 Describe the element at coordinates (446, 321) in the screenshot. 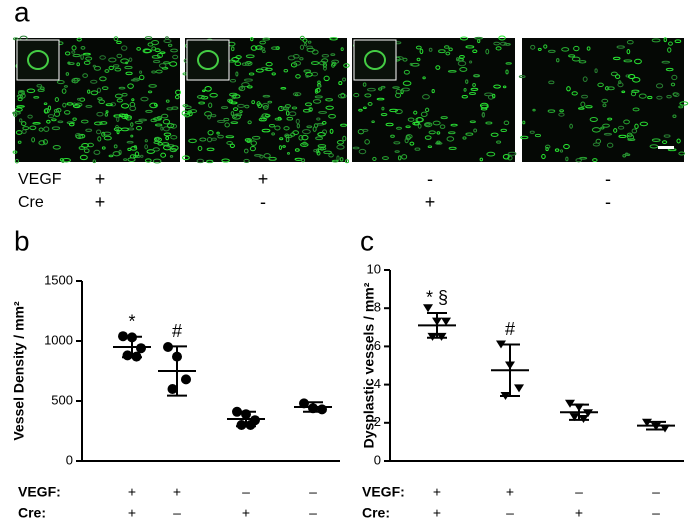

I see `data-point` at that location.